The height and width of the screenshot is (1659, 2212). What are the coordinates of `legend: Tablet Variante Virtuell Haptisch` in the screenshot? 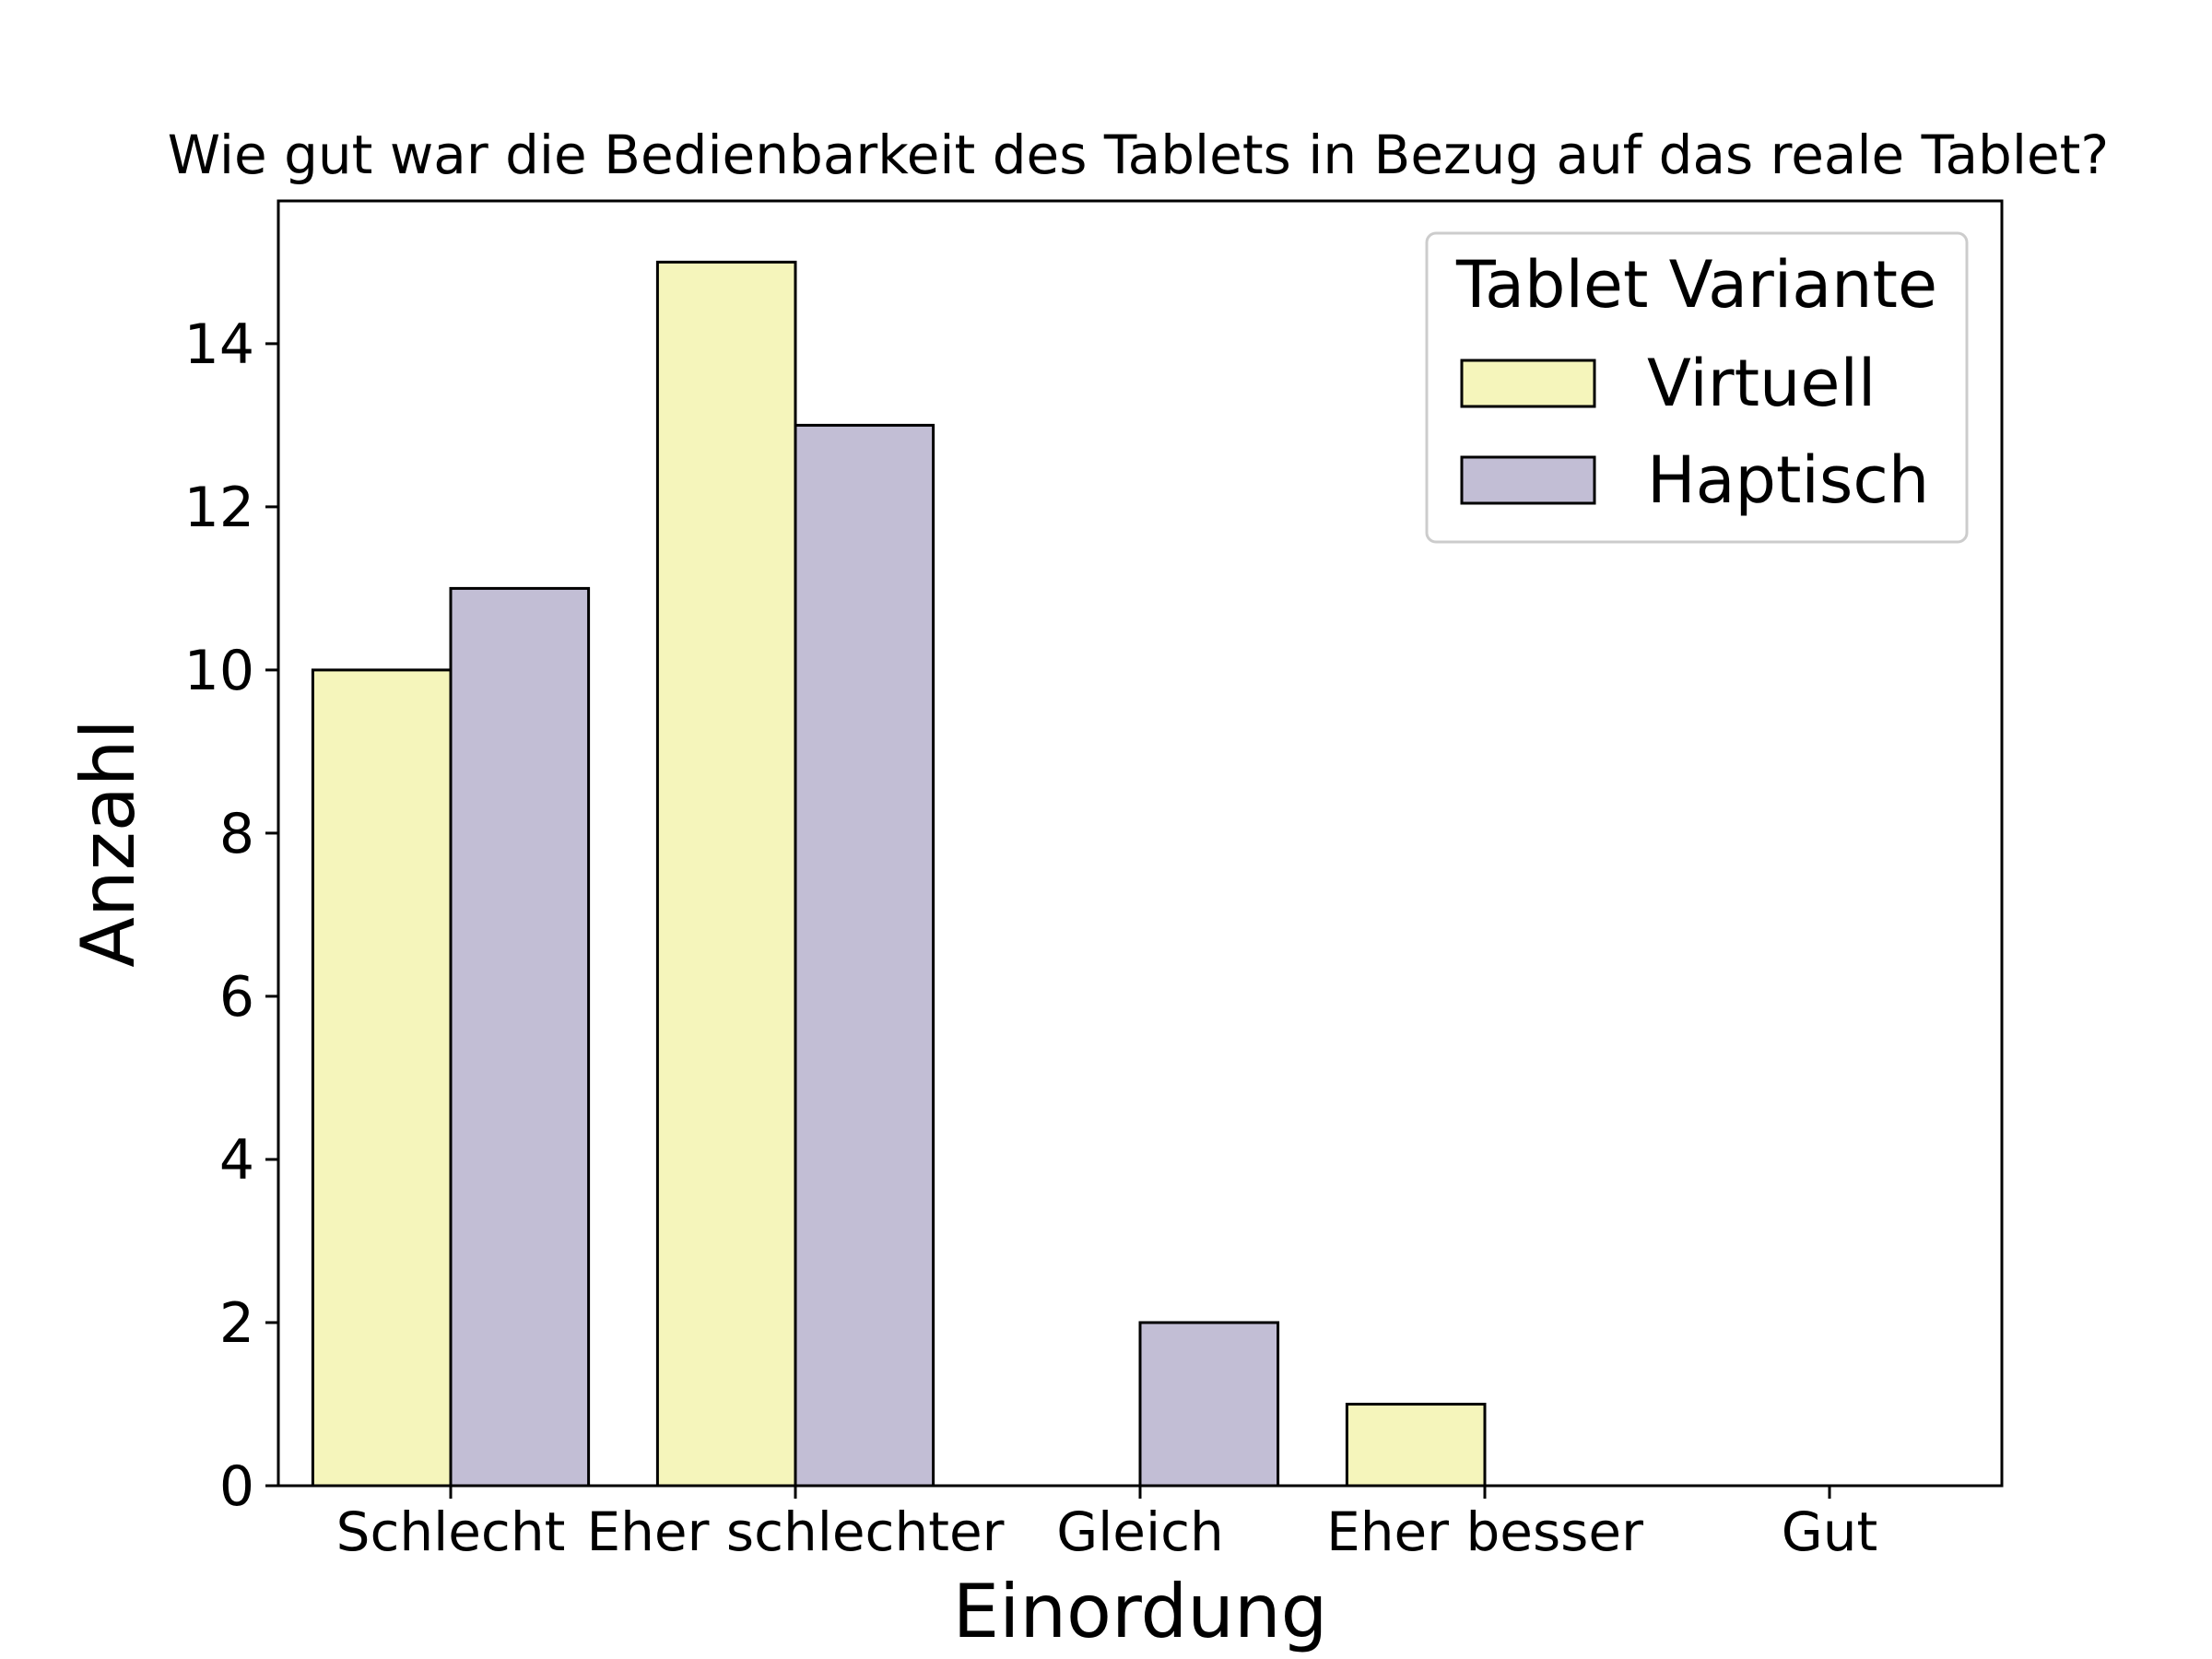 It's located at (1697, 387).